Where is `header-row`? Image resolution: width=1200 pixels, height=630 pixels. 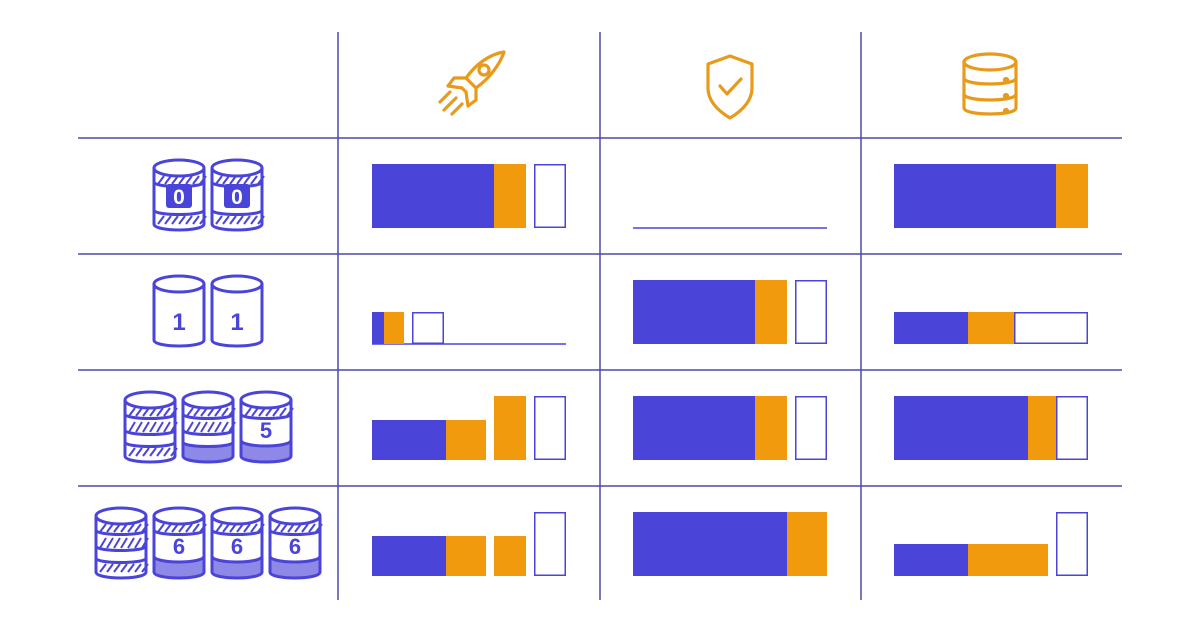 header-row is located at coordinates (728, 85).